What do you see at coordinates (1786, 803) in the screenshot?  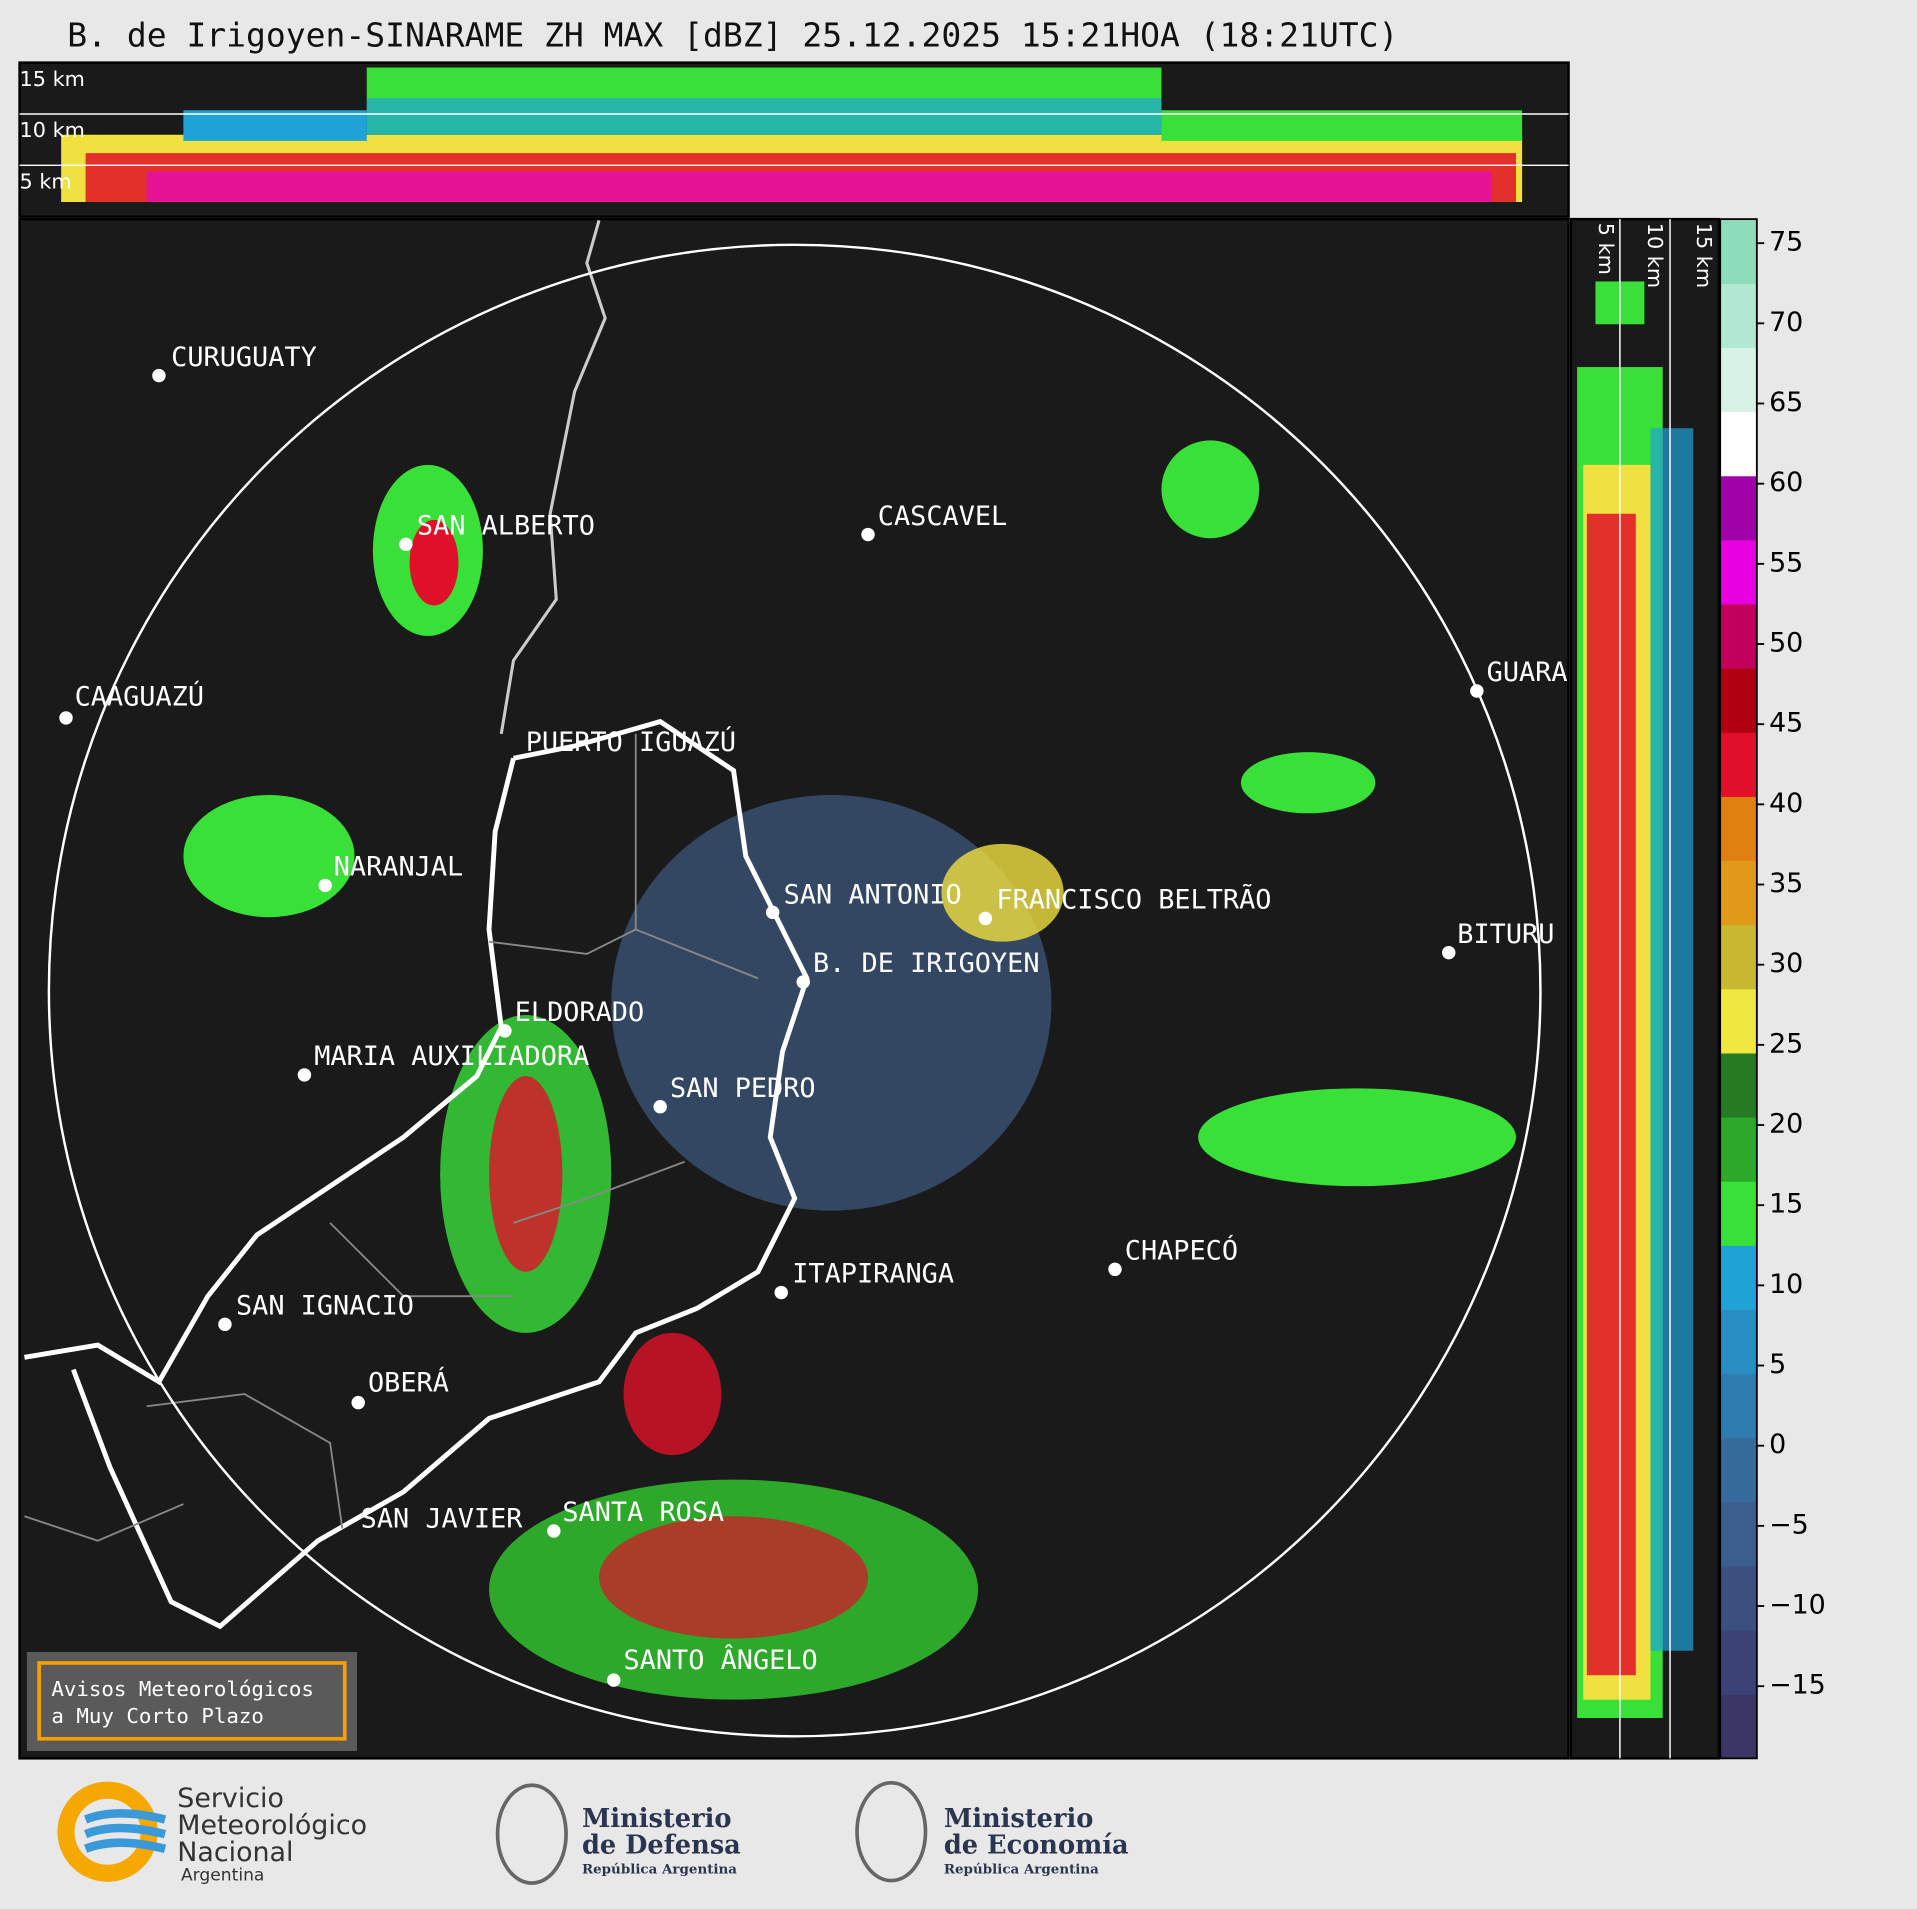 I see `colorbar-tick-label: 40` at bounding box center [1786, 803].